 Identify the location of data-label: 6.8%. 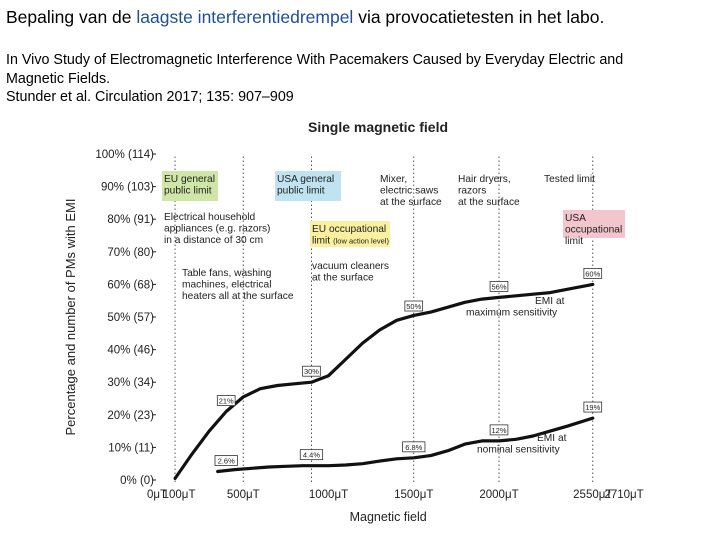
(413, 447).